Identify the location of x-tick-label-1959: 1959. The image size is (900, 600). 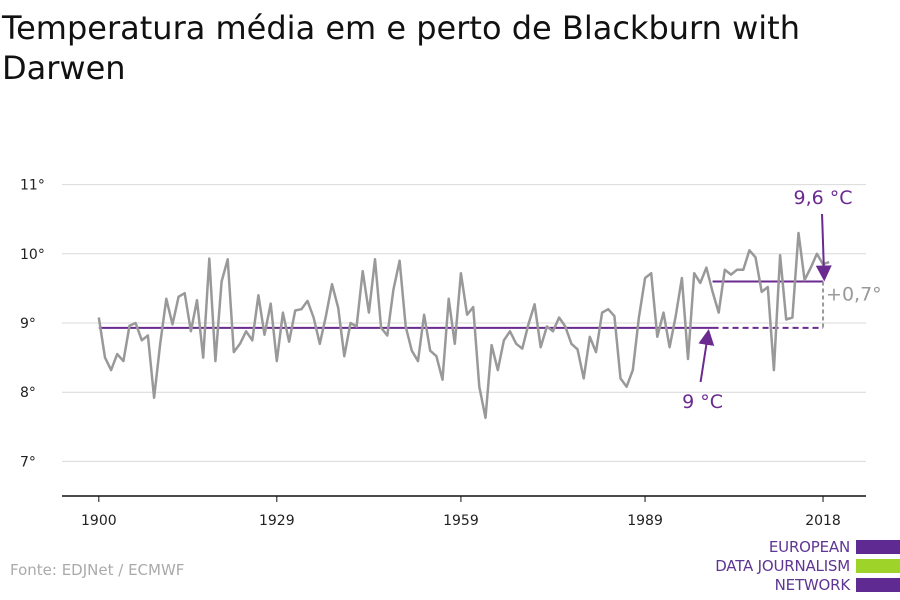
(461, 521).